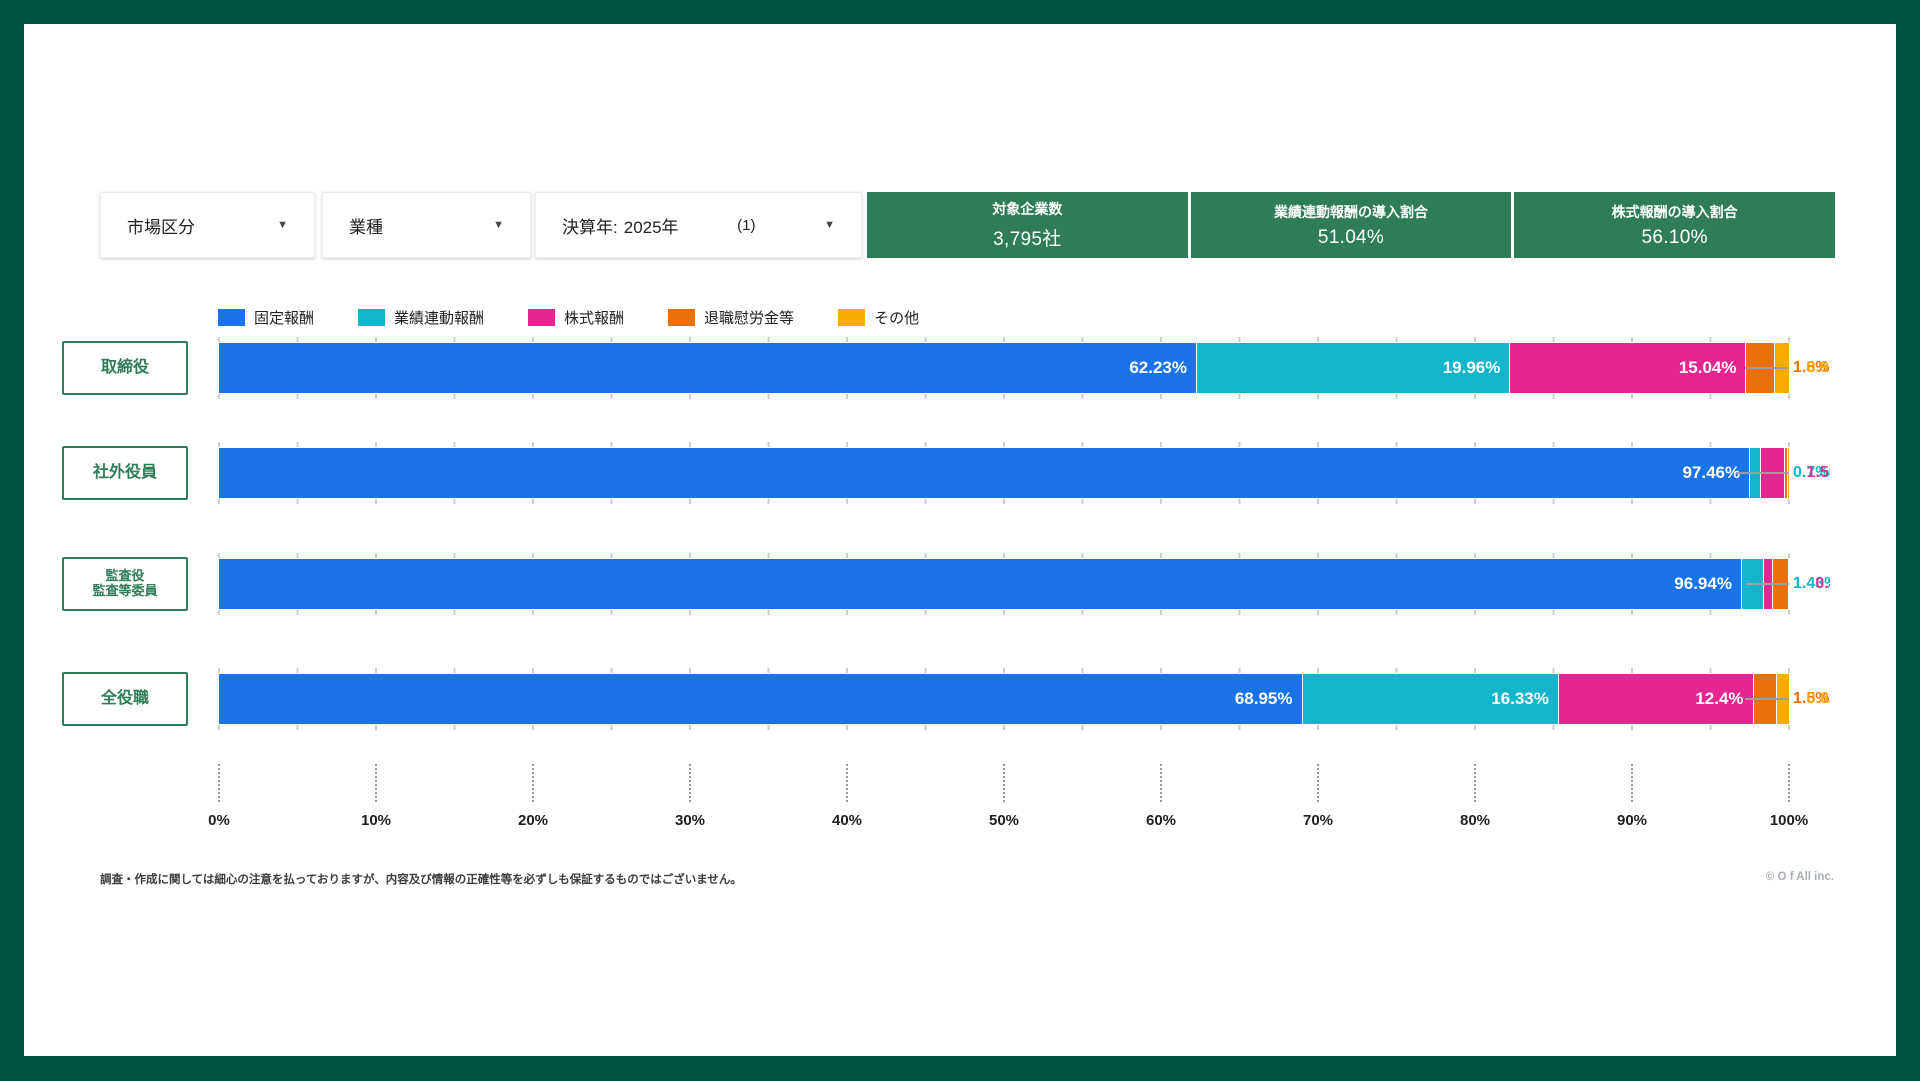  I want to click on segment-value-label: 96.94%, so click(1703, 583).